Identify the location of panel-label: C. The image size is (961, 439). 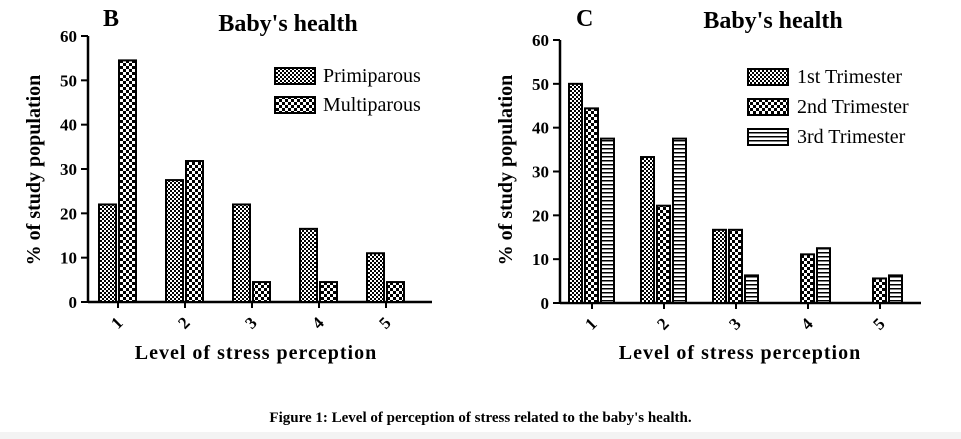
(584, 19).